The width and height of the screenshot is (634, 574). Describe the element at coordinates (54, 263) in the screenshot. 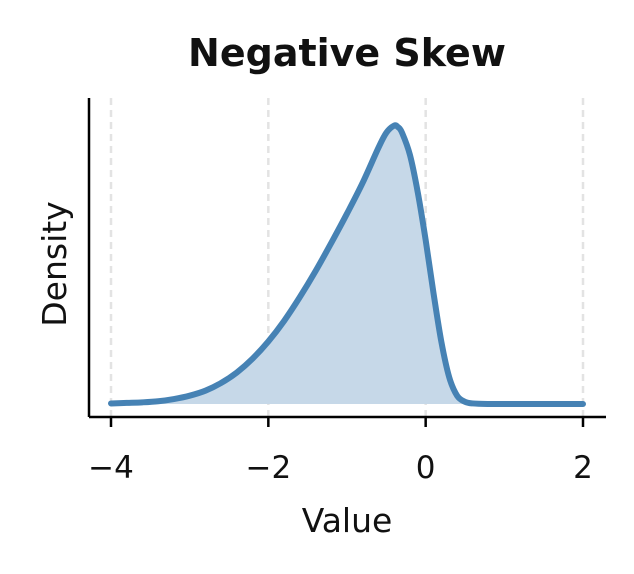

I see `y-axis-label: Density` at that location.